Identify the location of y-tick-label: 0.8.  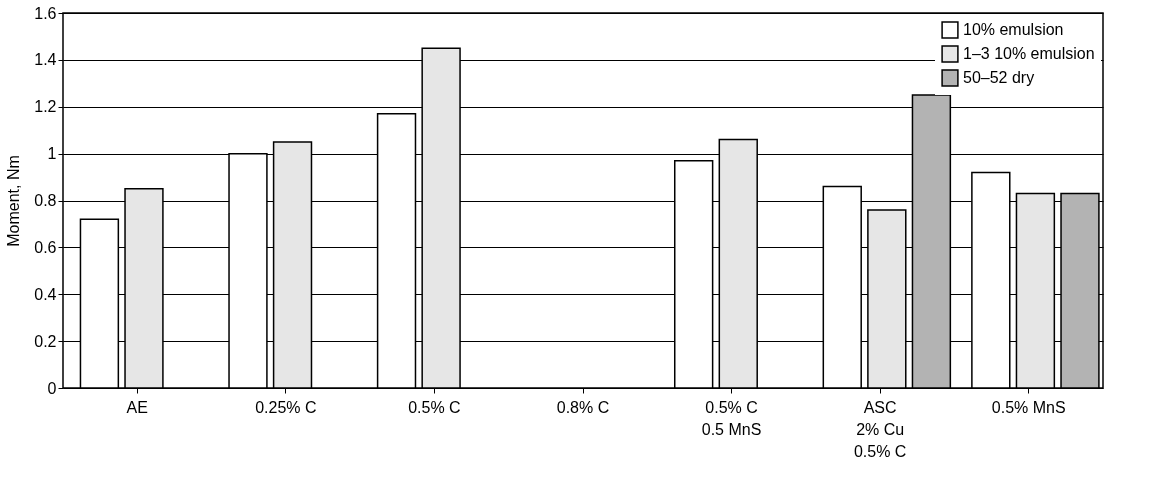
(45, 200).